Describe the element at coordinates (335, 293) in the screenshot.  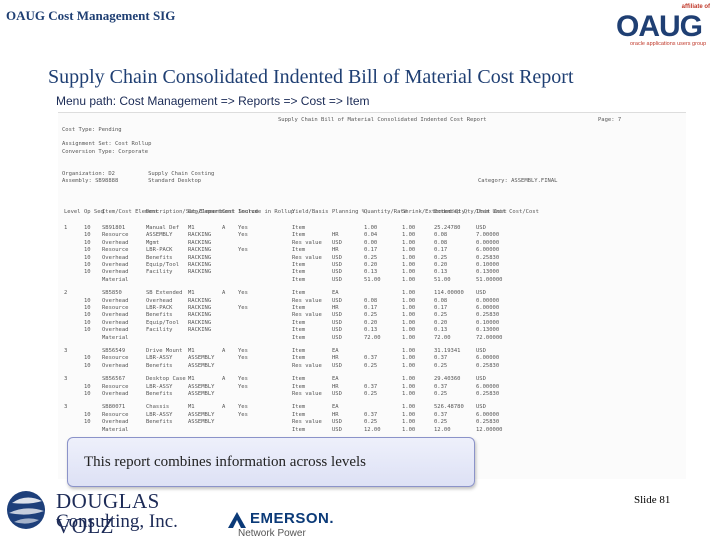
I see `report-cell: EA` at that location.